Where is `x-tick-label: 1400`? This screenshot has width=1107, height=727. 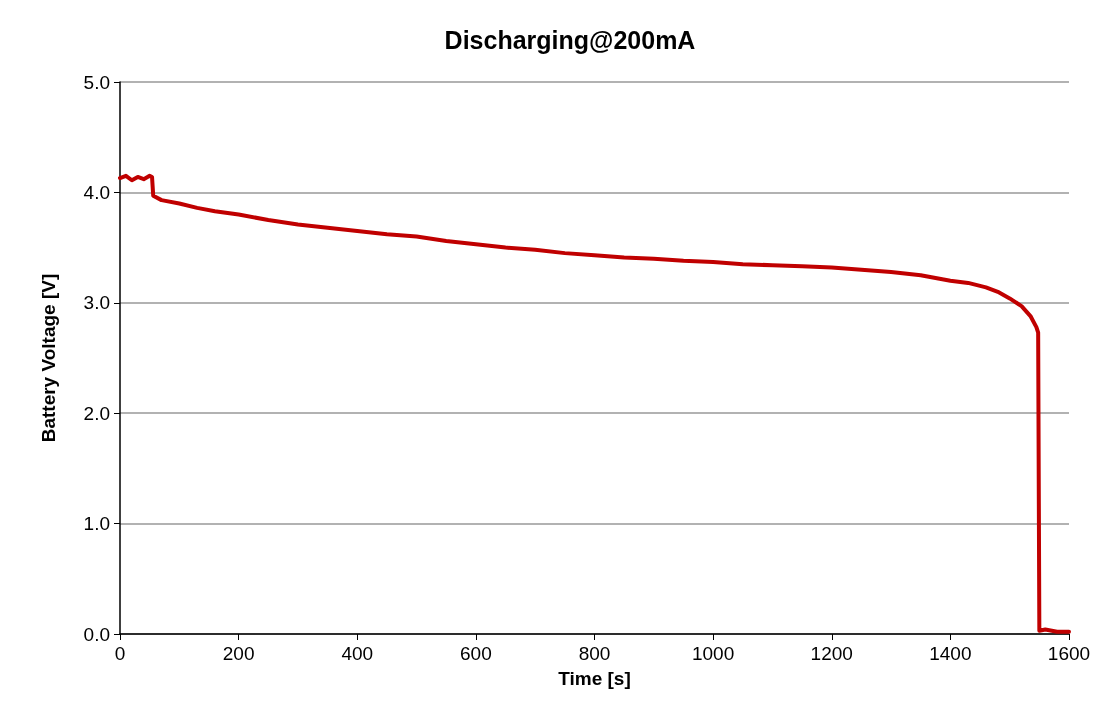
x-tick-label: 1400 is located at coordinates (950, 653).